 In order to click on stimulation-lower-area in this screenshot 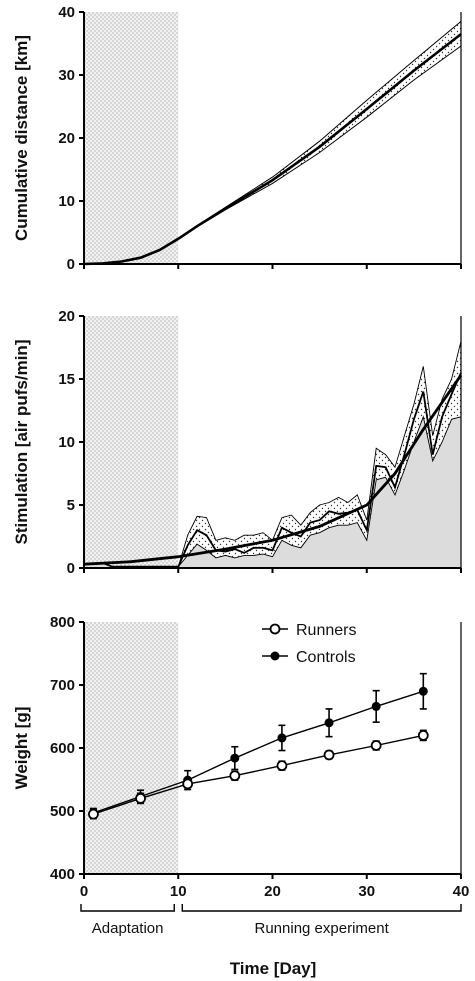, I will do `click(277, 492)`.